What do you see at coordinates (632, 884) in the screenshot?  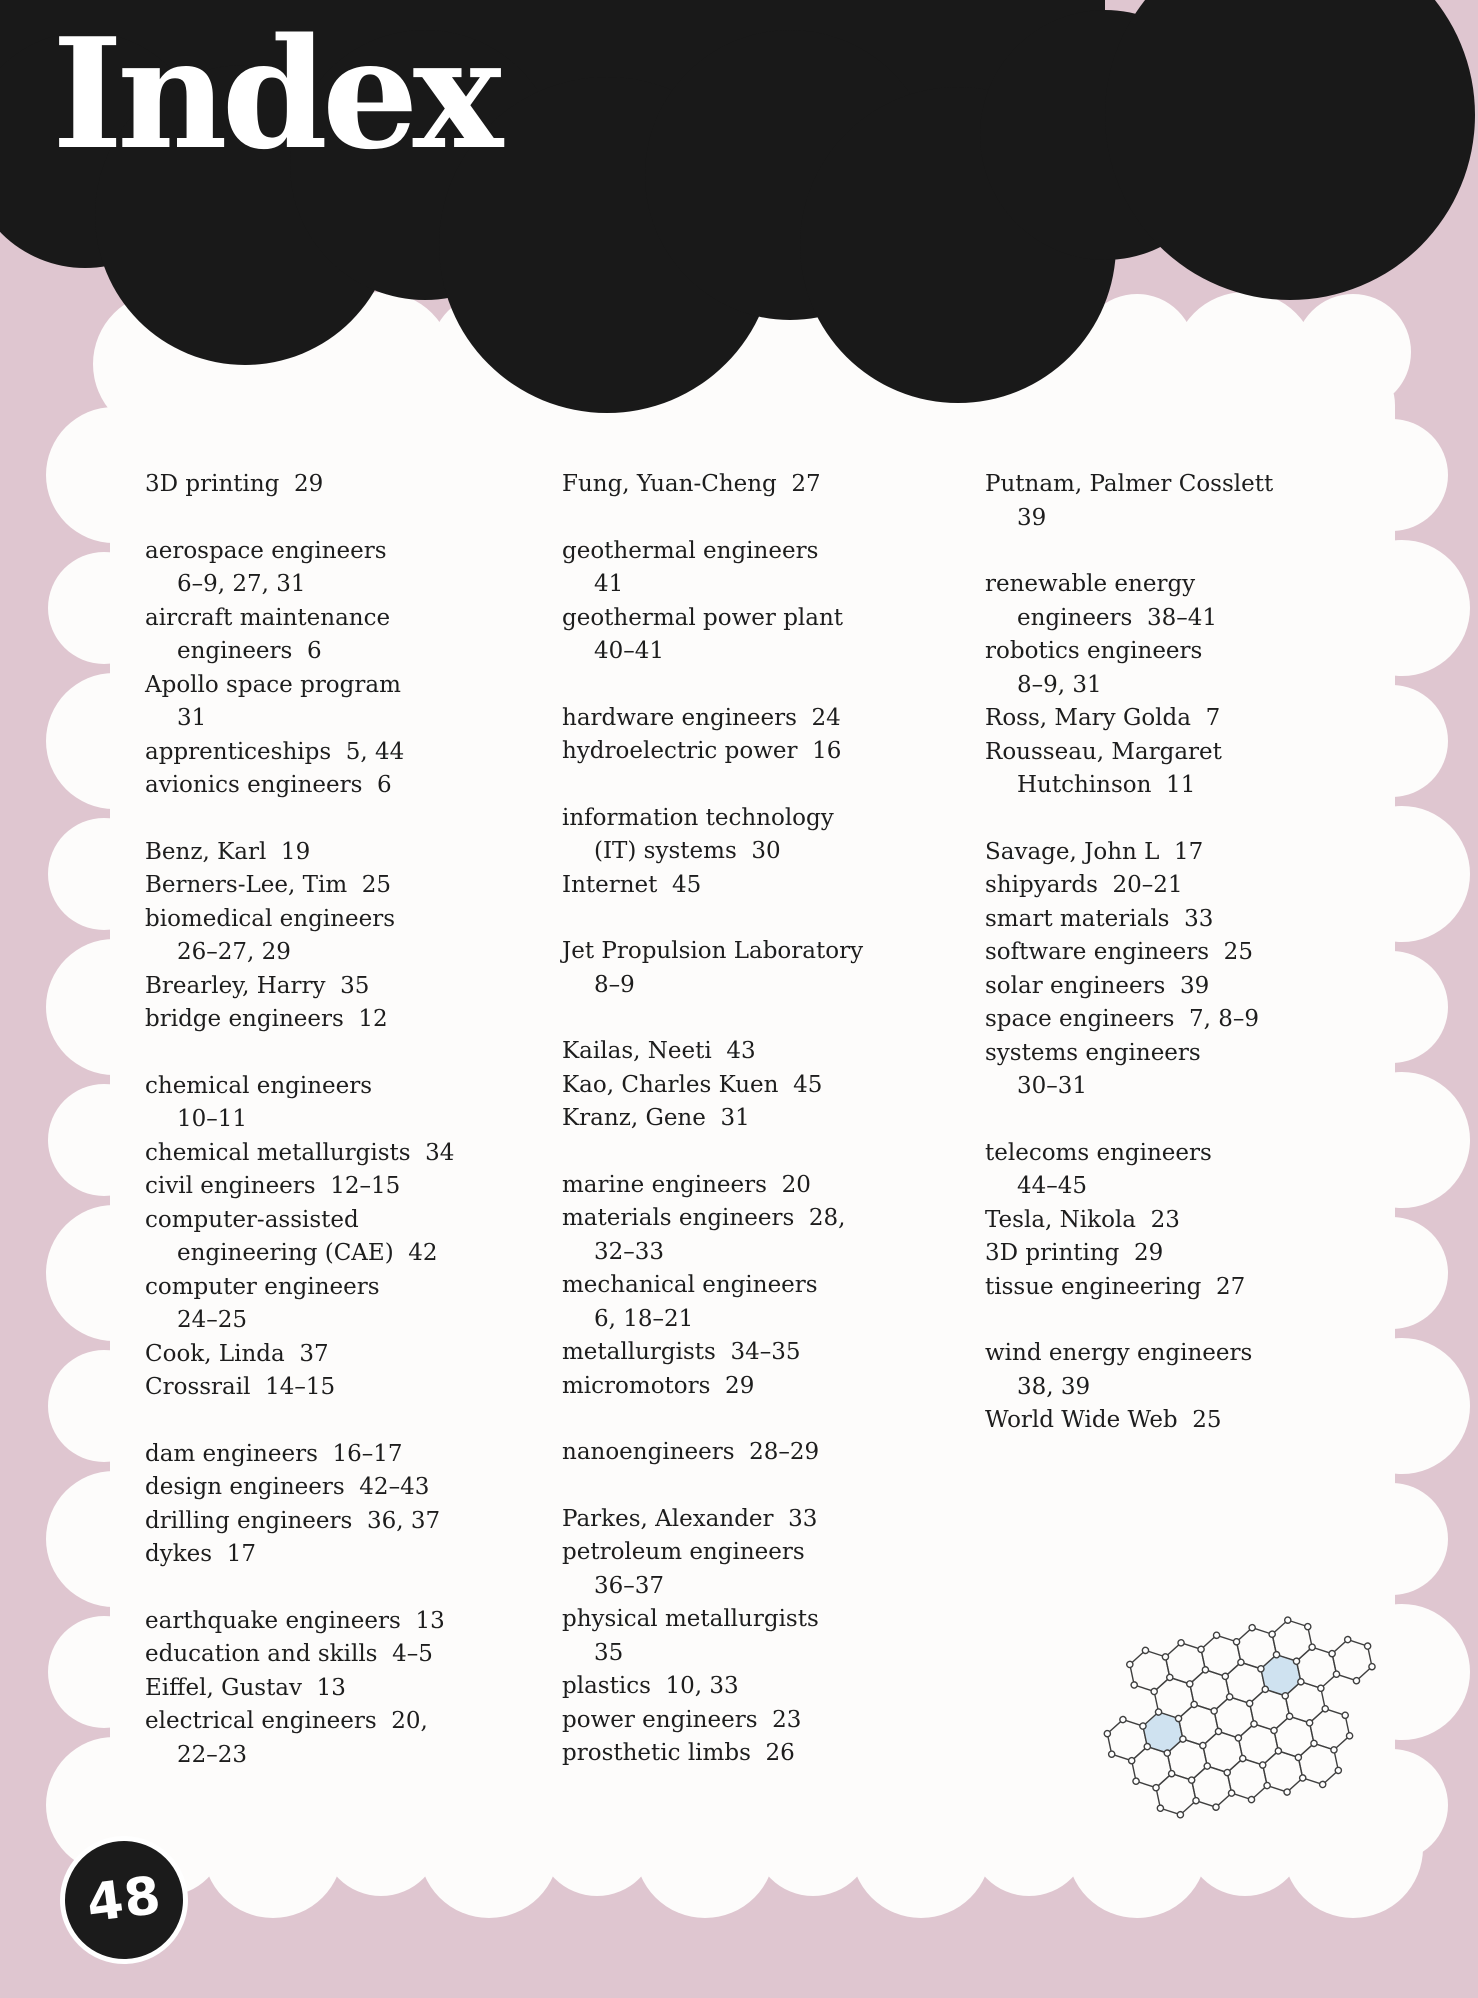 I see `index-entry-line: Internet 45` at bounding box center [632, 884].